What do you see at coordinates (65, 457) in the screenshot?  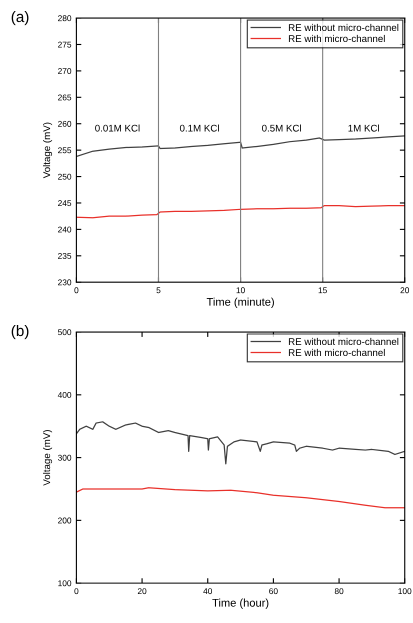 I see `y-tick-label: 300` at bounding box center [65, 457].